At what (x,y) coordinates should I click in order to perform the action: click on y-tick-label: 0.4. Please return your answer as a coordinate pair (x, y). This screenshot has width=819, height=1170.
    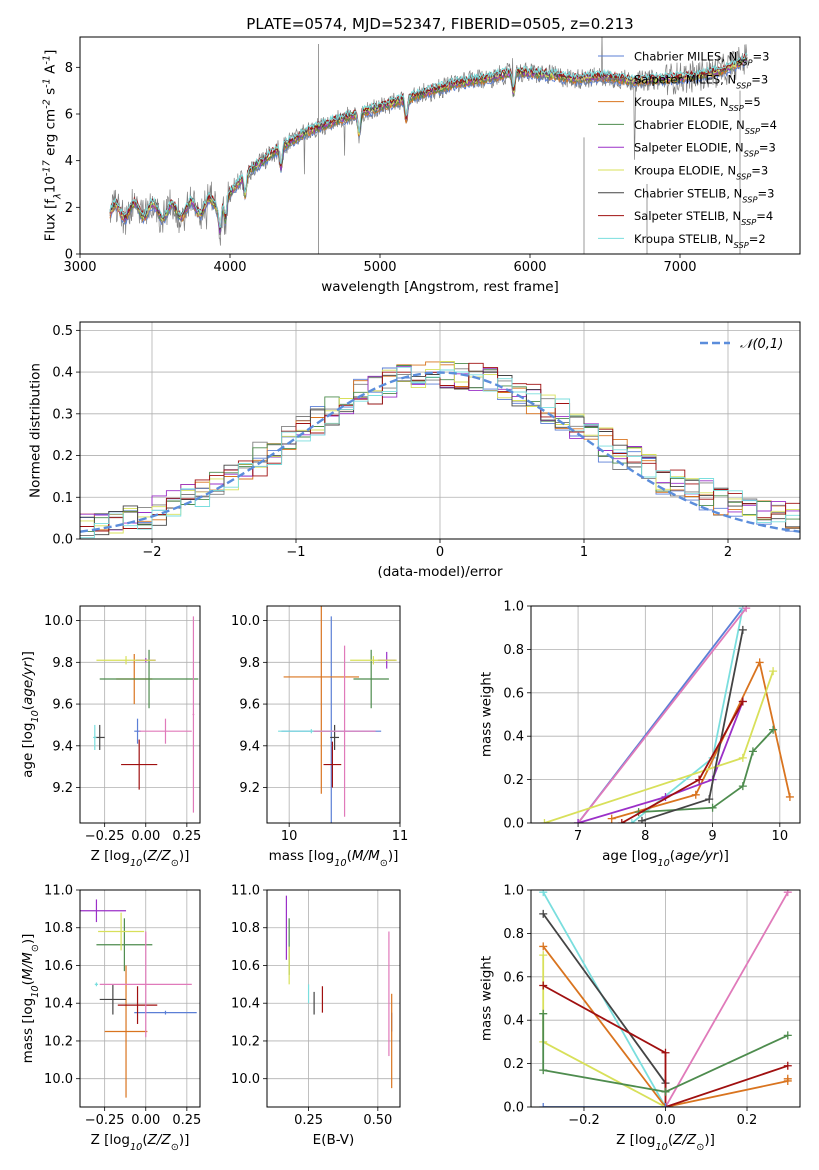
    Looking at the image, I should click on (62, 373).